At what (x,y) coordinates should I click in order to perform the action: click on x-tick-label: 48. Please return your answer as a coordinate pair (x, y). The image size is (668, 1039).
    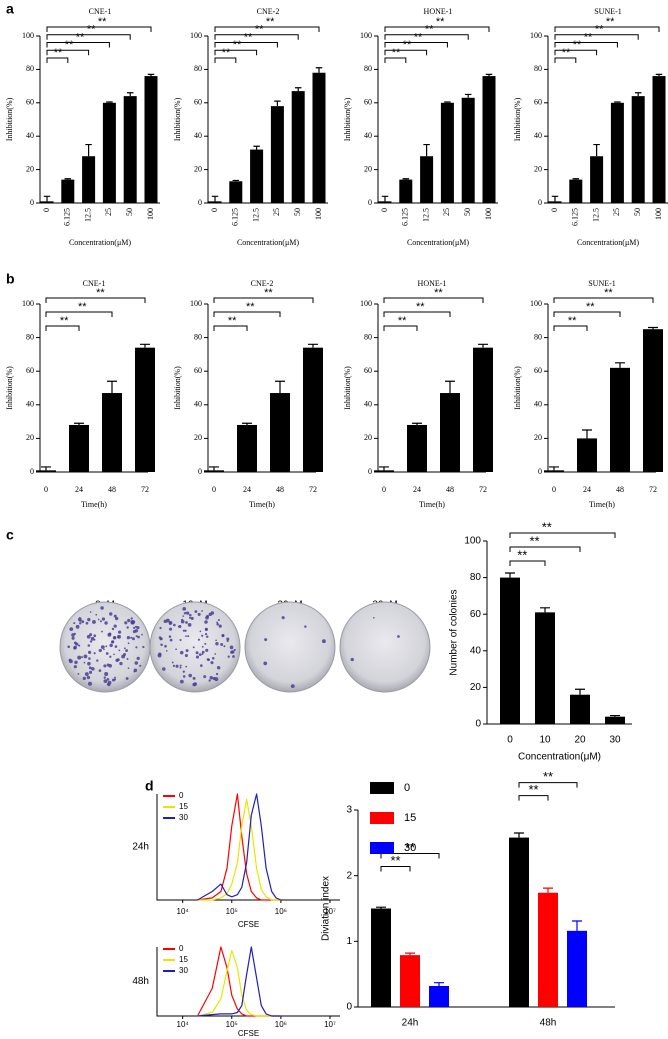
    Looking at the image, I should click on (620, 489).